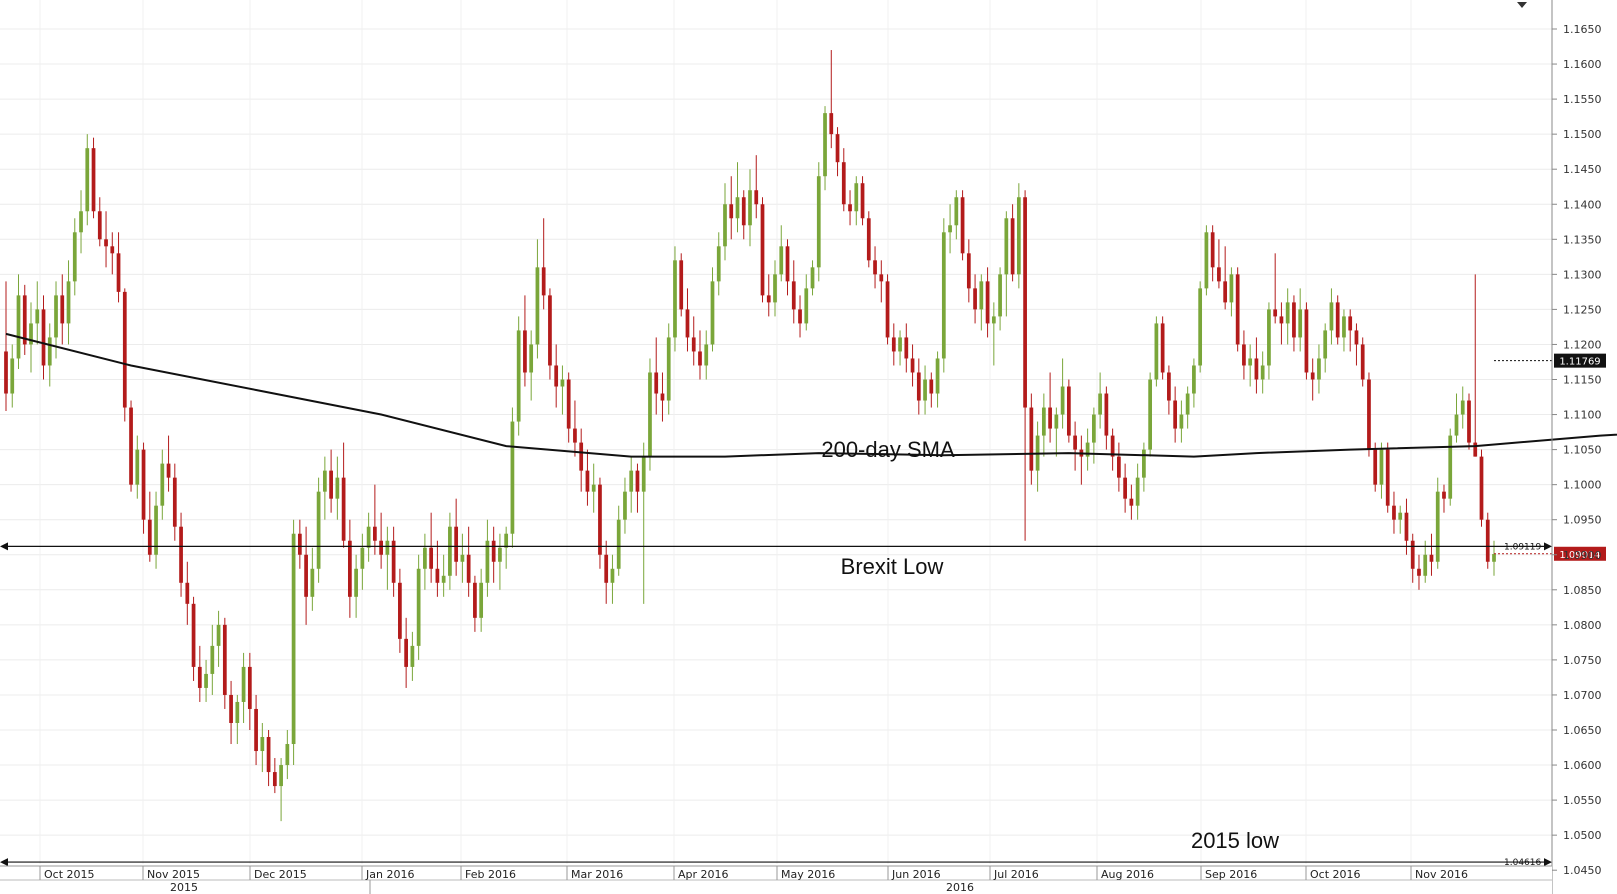 The width and height of the screenshot is (1617, 894). What do you see at coordinates (960, 887) in the screenshot?
I see `x-year-label: 2016` at bounding box center [960, 887].